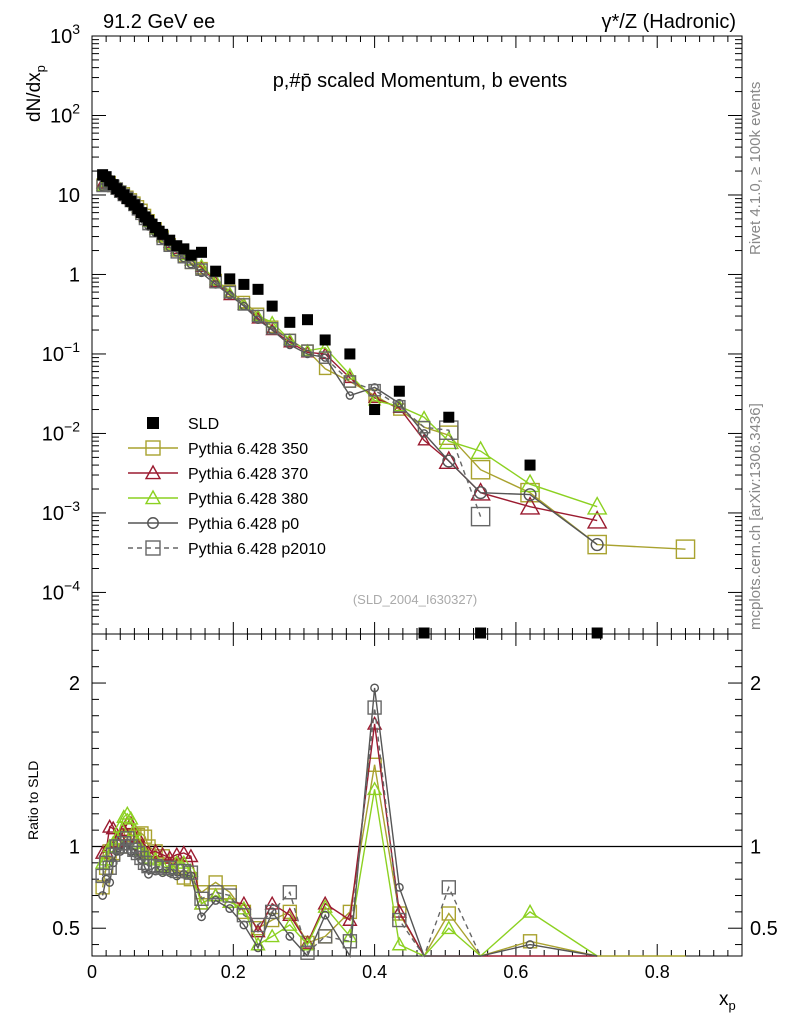 The height and width of the screenshot is (1024, 786). What do you see at coordinates (33, 800) in the screenshot?
I see `ratio-axis-label: Ratio to SLD` at bounding box center [33, 800].